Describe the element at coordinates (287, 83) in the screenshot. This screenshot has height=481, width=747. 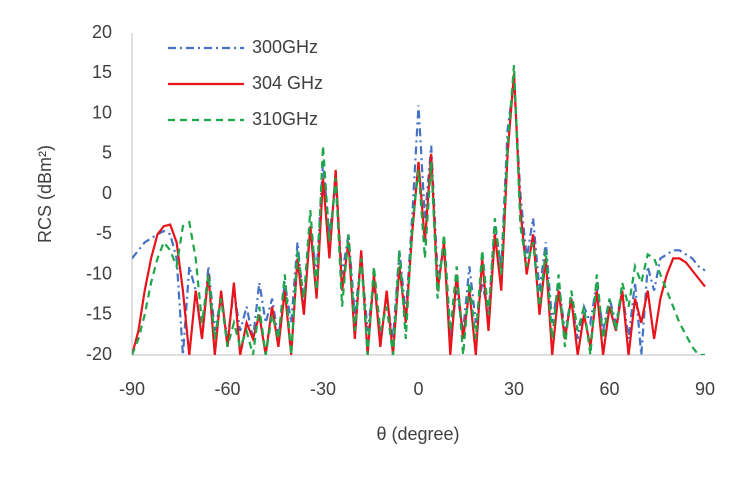
I see `legend-label: 304 GHz` at that location.